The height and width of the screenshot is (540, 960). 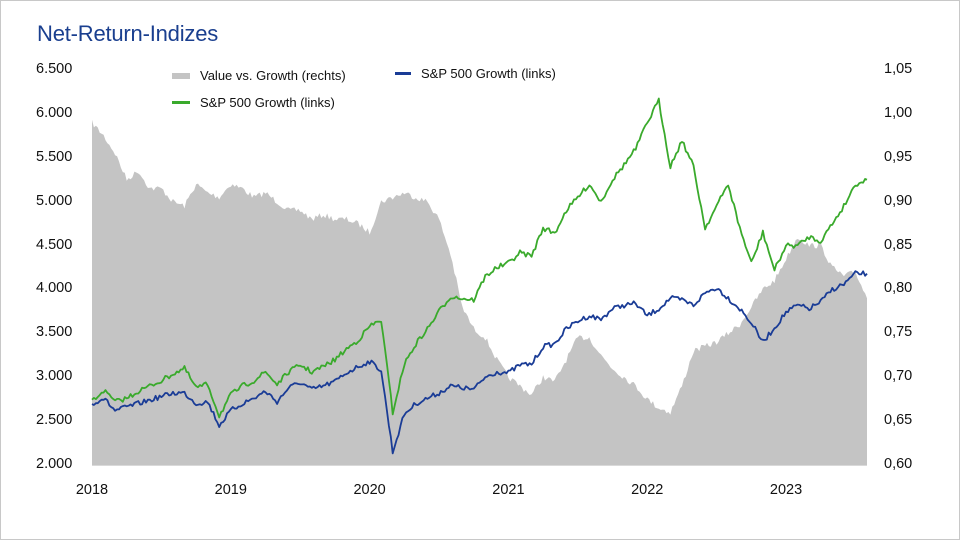 What do you see at coordinates (898, 376) in the screenshot?
I see `y-right-tick-label: 0,70` at bounding box center [898, 376].